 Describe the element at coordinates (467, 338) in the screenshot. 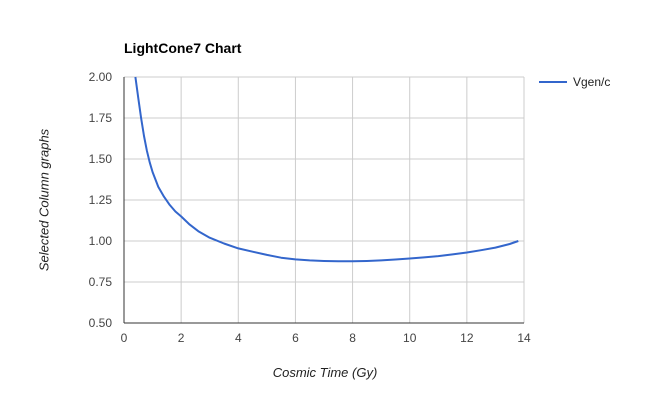

I see `x-tick-label: 12` at that location.